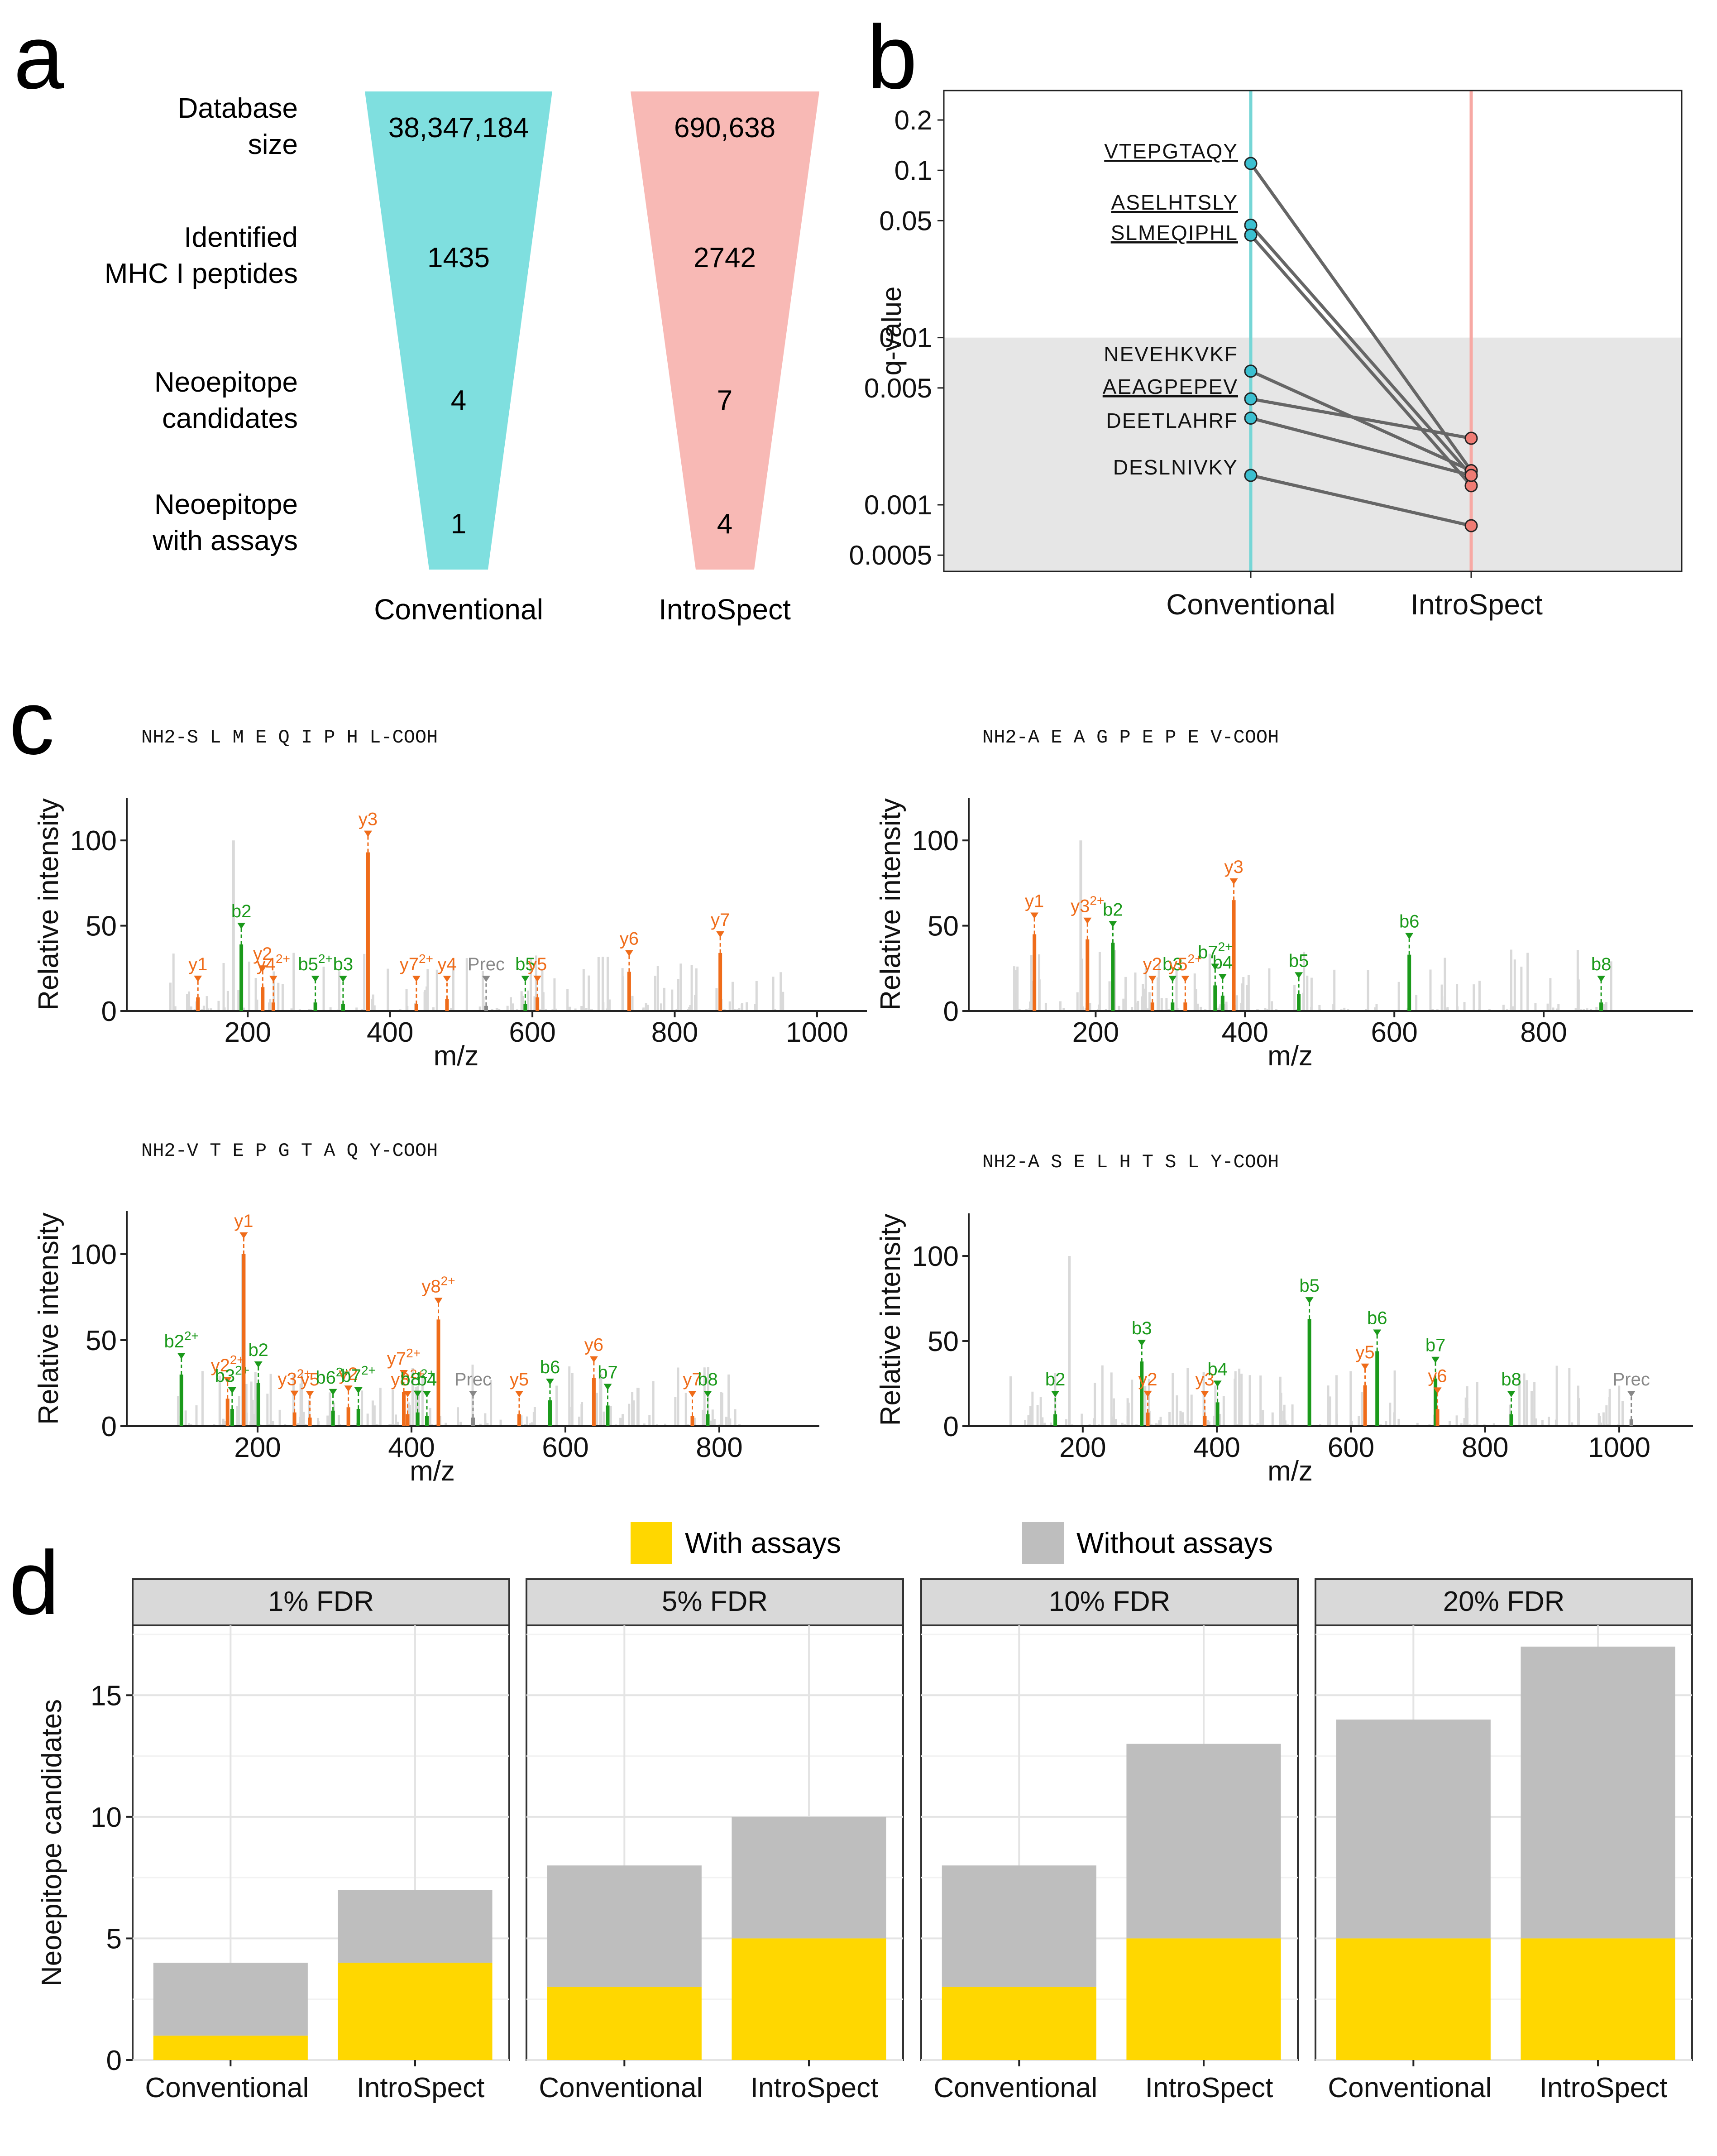 This screenshot has width=1717, height=2156. Describe the element at coordinates (1413, 1829) in the screenshot. I see `without-assays-bar` at that location.